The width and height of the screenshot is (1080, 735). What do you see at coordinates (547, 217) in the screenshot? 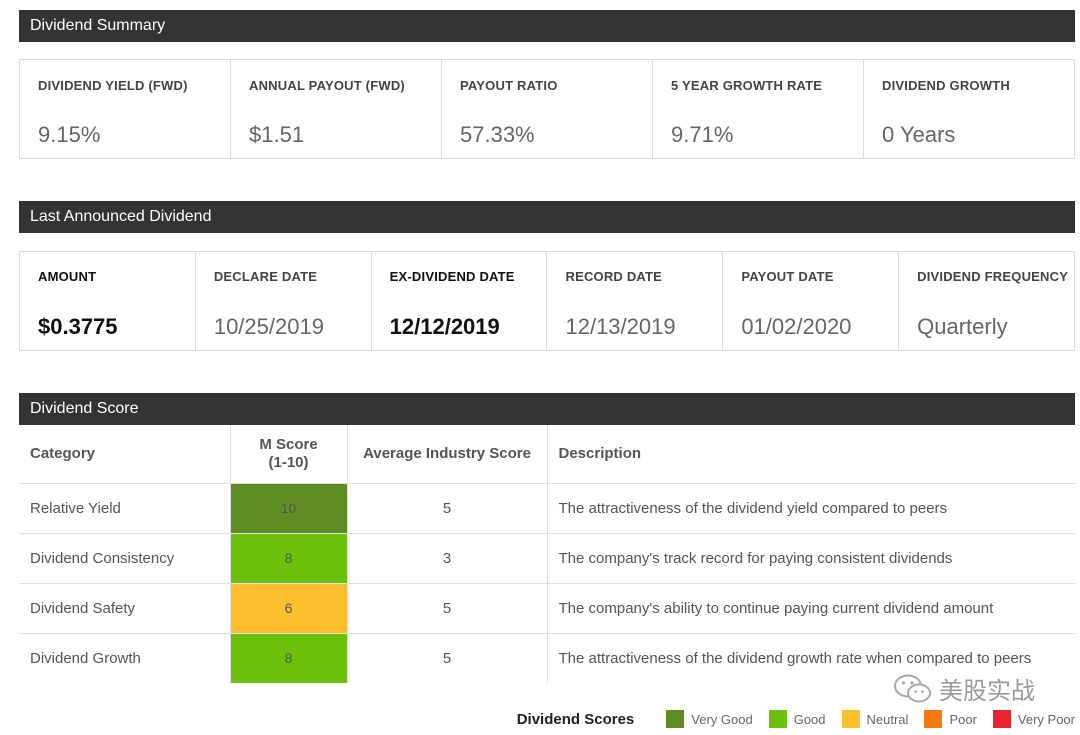
I see `last-dividend-header: Last Announced Dividend` at bounding box center [547, 217].